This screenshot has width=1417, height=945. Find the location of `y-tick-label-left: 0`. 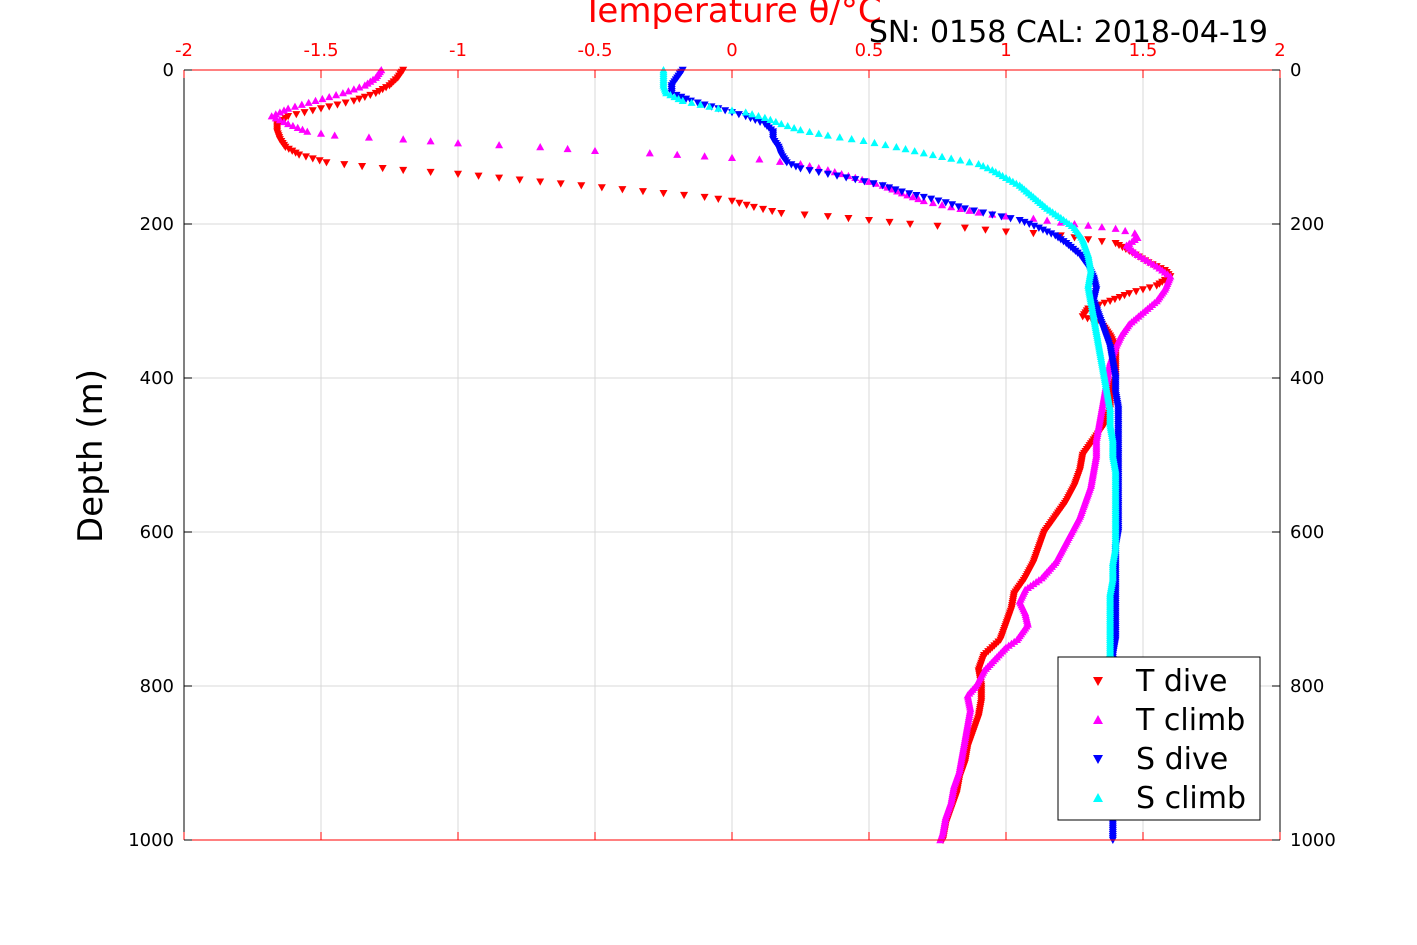

y-tick-label-left: 0 is located at coordinates (168, 70).